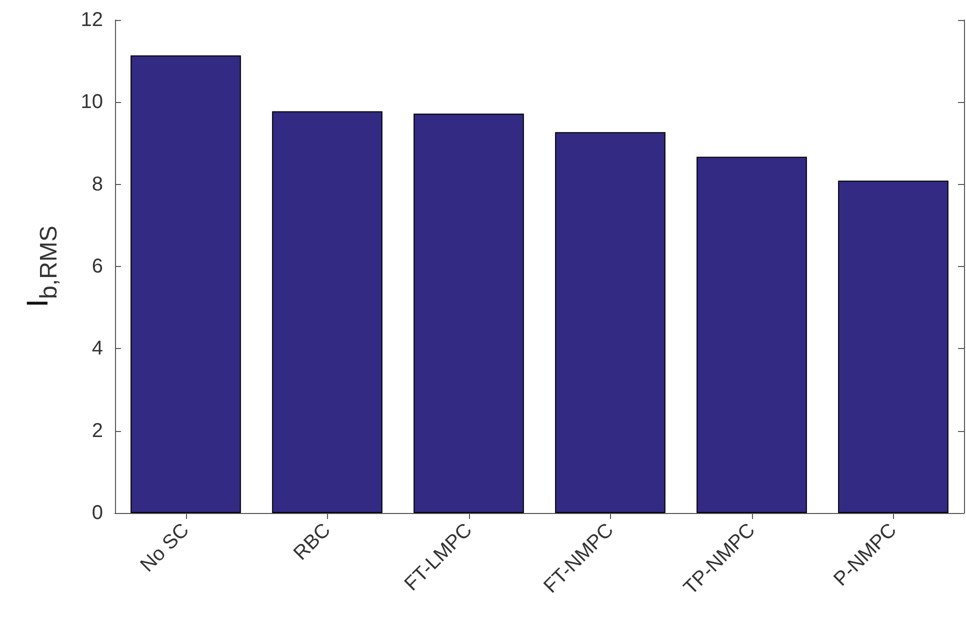 The width and height of the screenshot is (966, 639). I want to click on y-tick-label: 10, so click(91, 102).